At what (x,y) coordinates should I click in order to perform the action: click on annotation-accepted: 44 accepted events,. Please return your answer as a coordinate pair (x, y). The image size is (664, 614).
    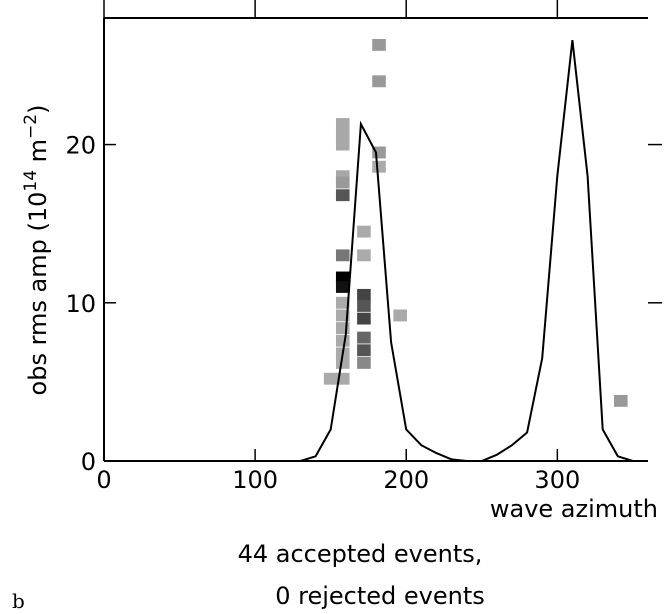
    Looking at the image, I should click on (360, 554).